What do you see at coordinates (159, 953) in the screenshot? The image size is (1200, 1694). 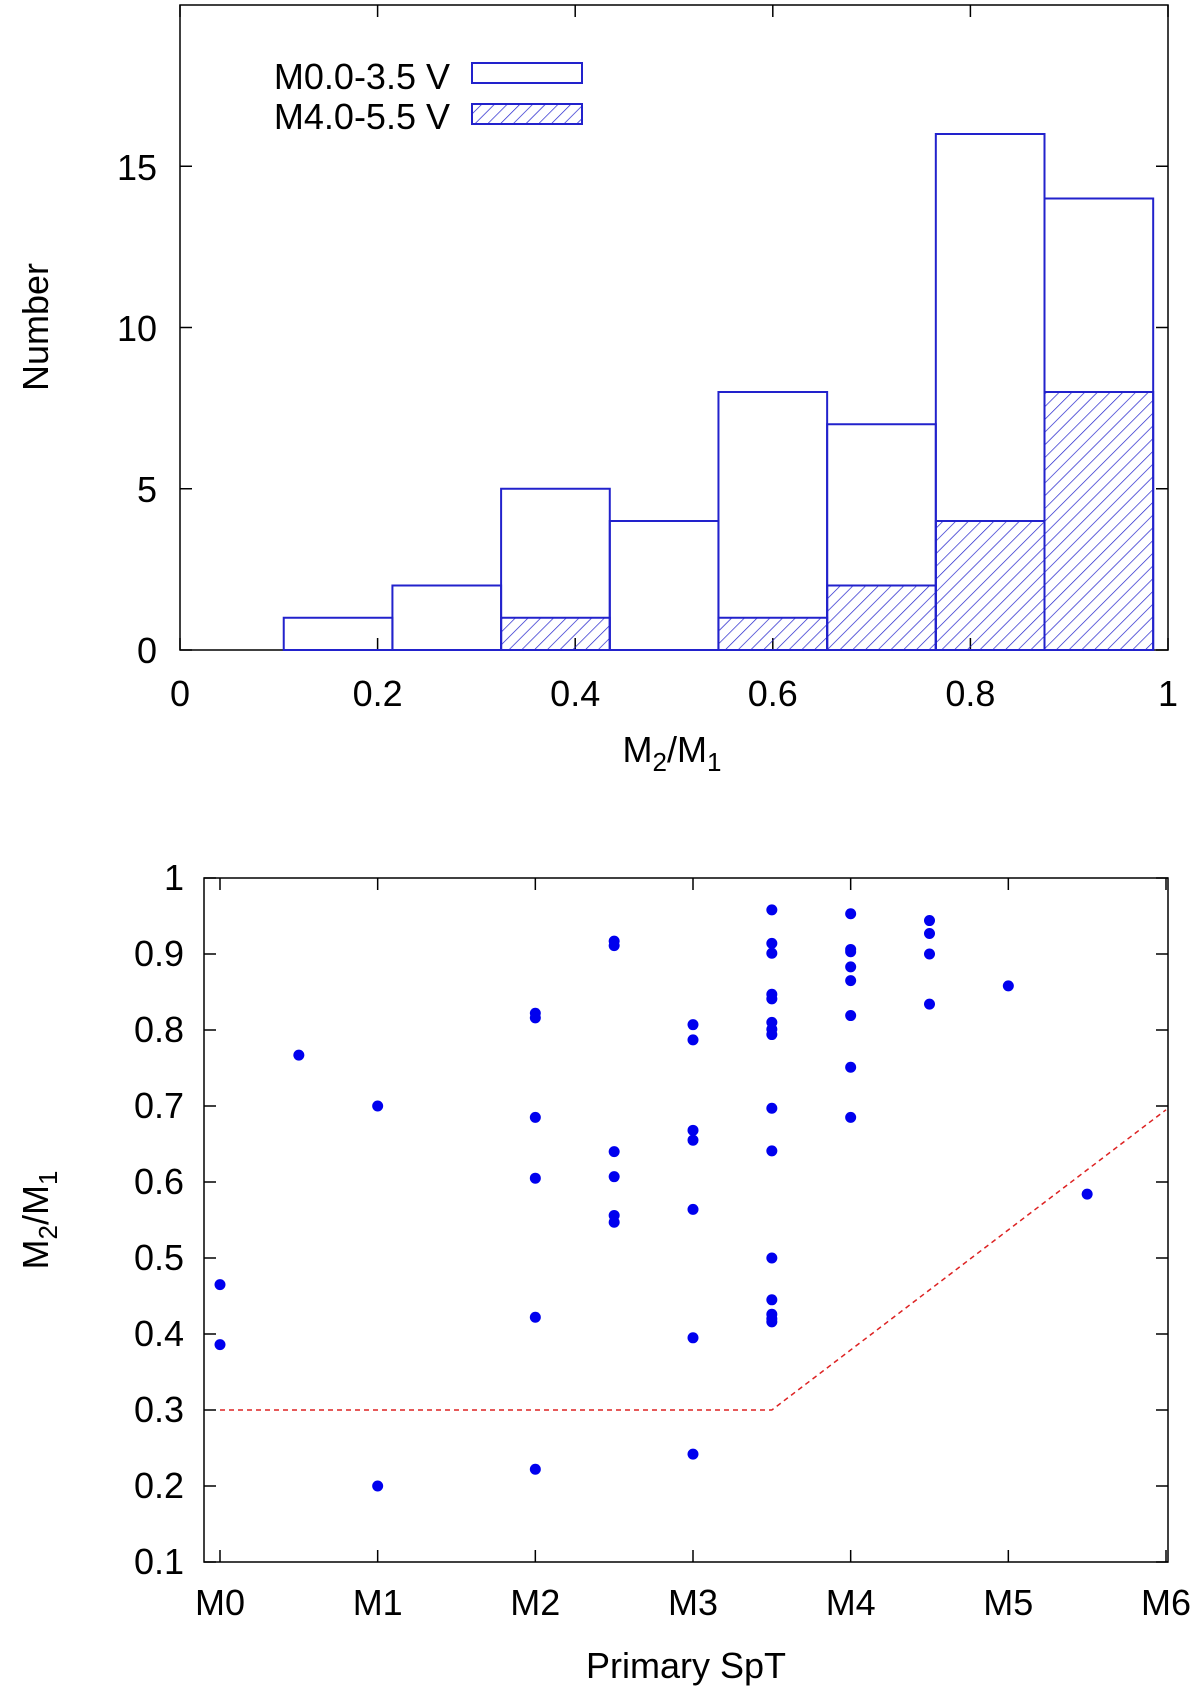 I see `scat-ytick-8: 0.9` at bounding box center [159, 953].